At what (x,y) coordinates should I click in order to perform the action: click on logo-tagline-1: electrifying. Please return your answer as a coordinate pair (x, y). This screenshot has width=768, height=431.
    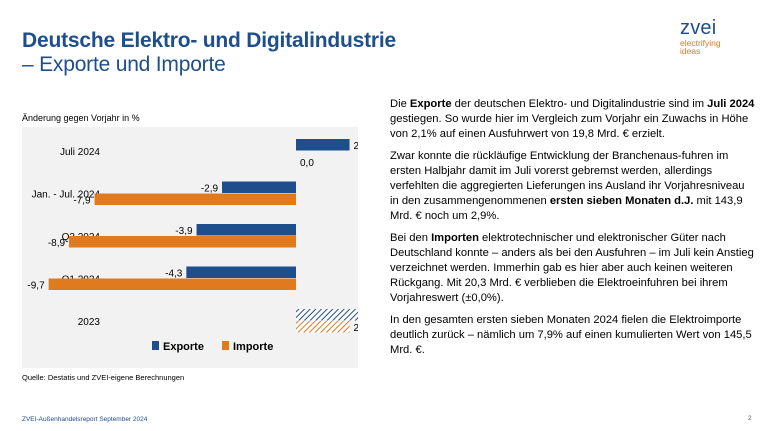
    Looking at the image, I should click on (700, 43).